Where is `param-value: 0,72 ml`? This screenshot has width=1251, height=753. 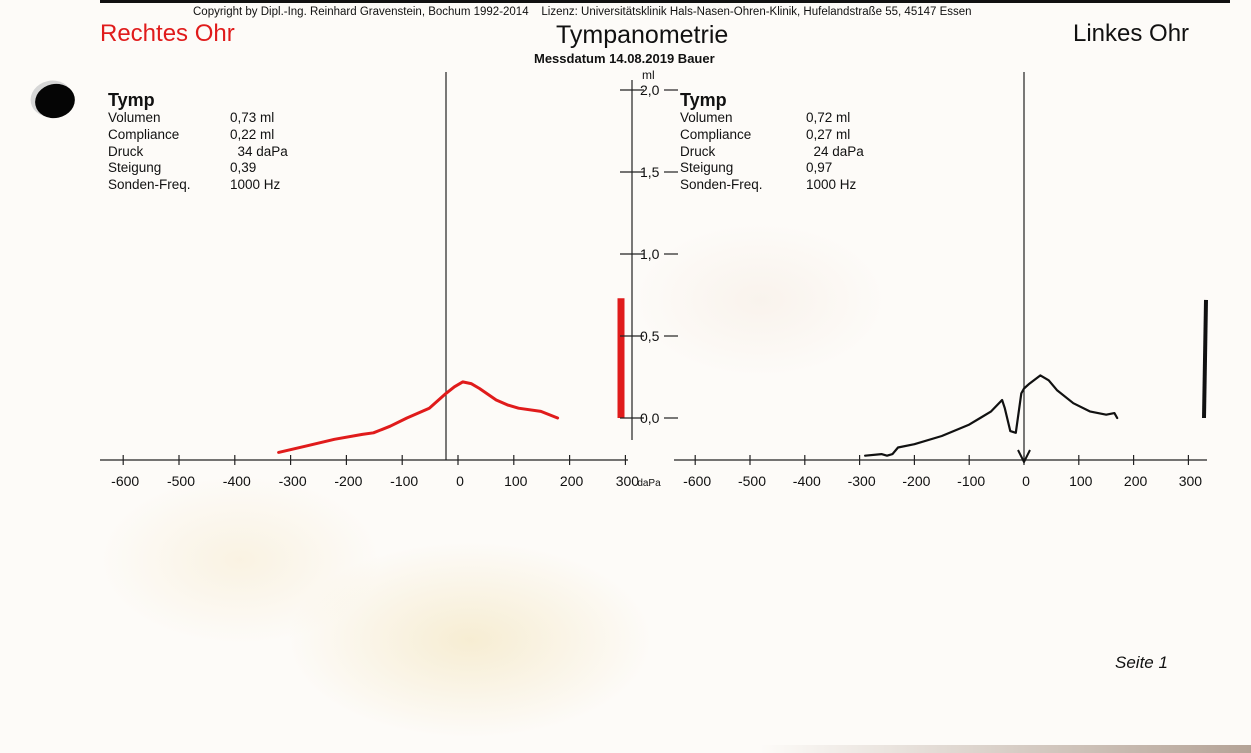 param-value: 0,72 ml is located at coordinates (828, 117).